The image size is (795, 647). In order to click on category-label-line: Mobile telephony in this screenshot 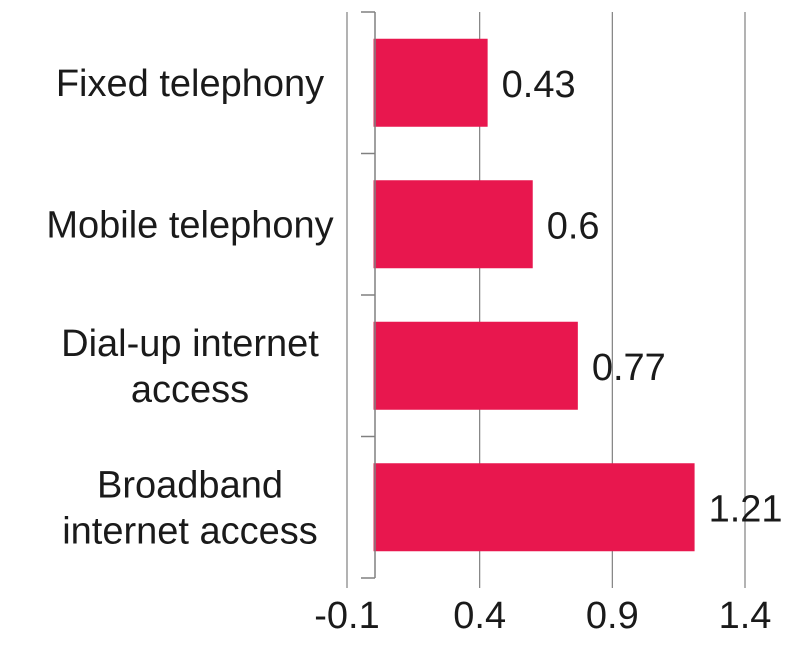, I will do `click(189, 225)`.